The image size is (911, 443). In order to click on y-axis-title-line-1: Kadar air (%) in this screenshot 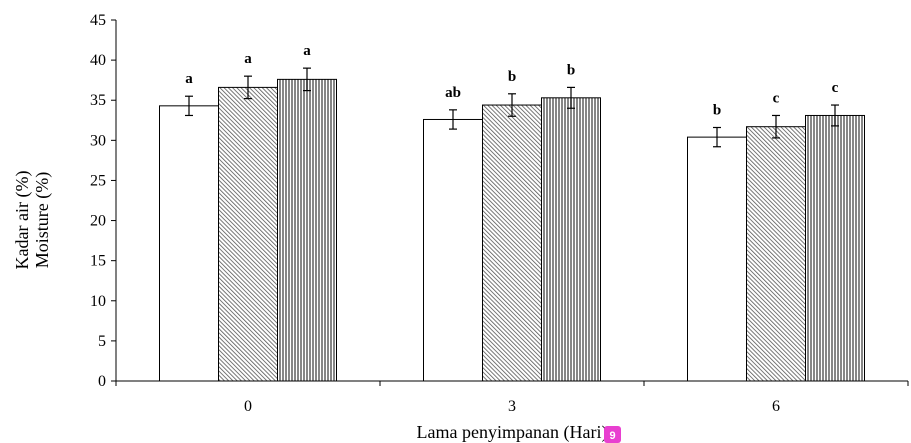, I will do `click(22, 220)`.